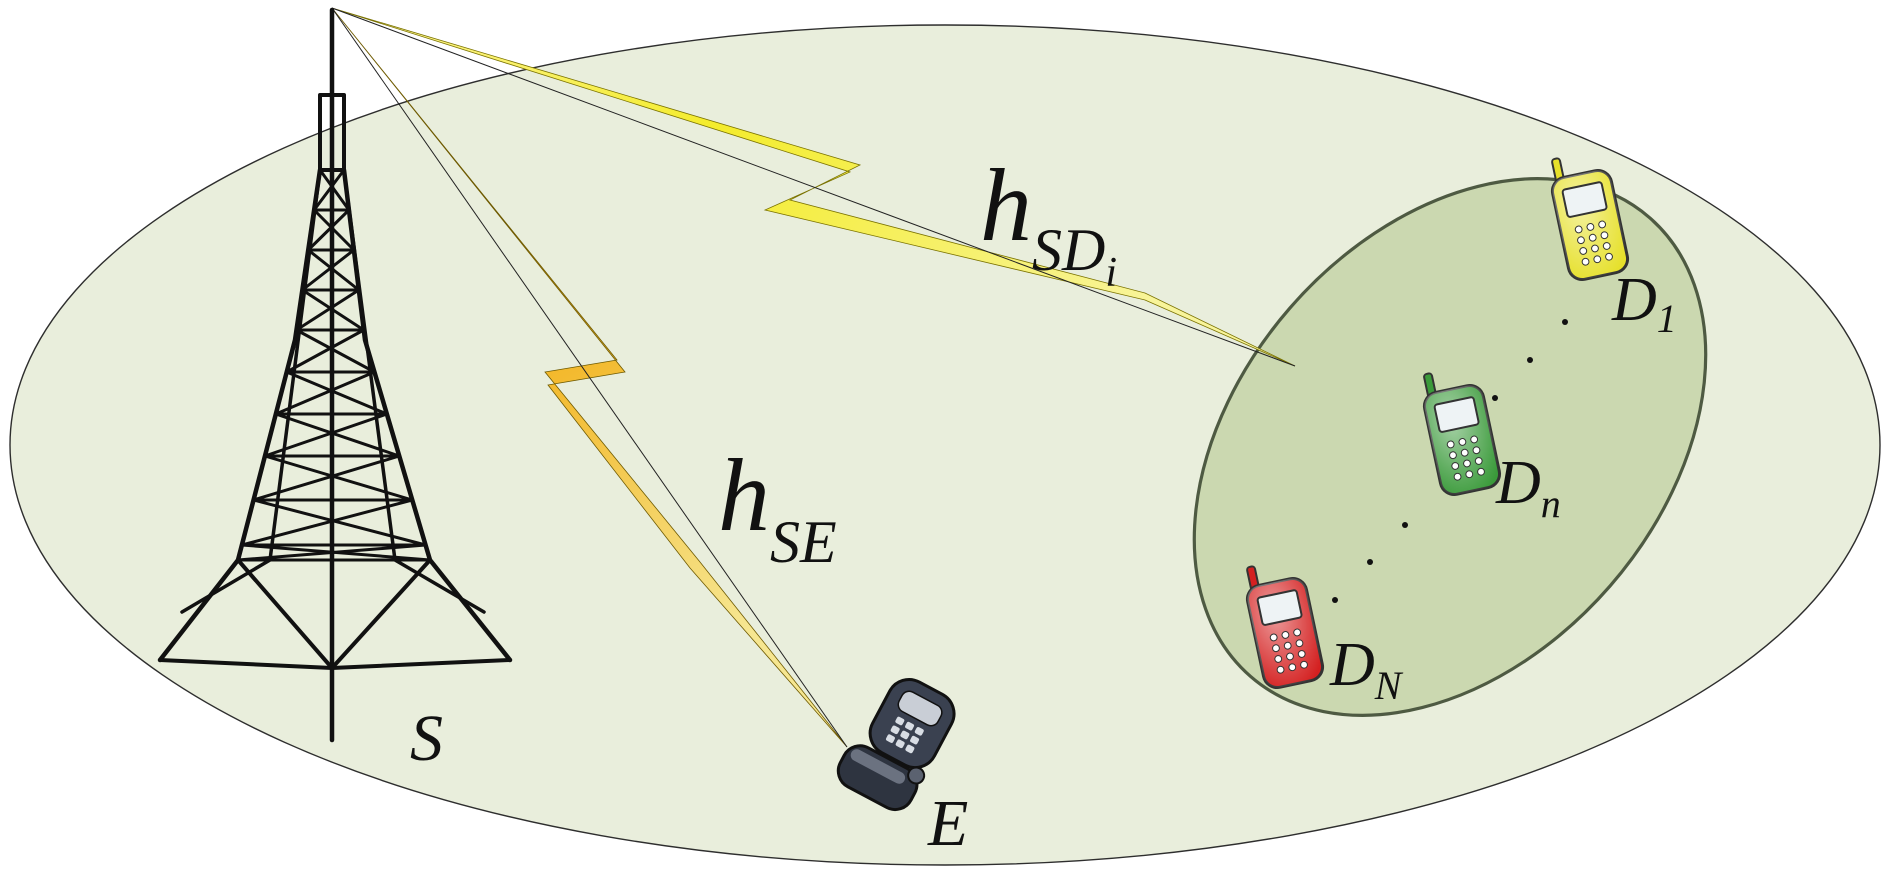 Image resolution: width=1890 pixels, height=876 pixels. I want to click on destination-1-label: D1, so click(1644, 303).